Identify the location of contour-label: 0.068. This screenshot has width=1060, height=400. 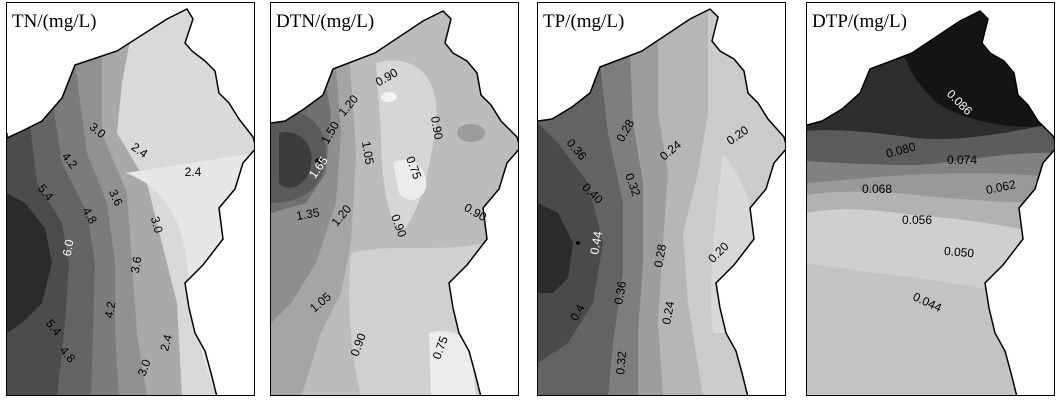
(877, 189).